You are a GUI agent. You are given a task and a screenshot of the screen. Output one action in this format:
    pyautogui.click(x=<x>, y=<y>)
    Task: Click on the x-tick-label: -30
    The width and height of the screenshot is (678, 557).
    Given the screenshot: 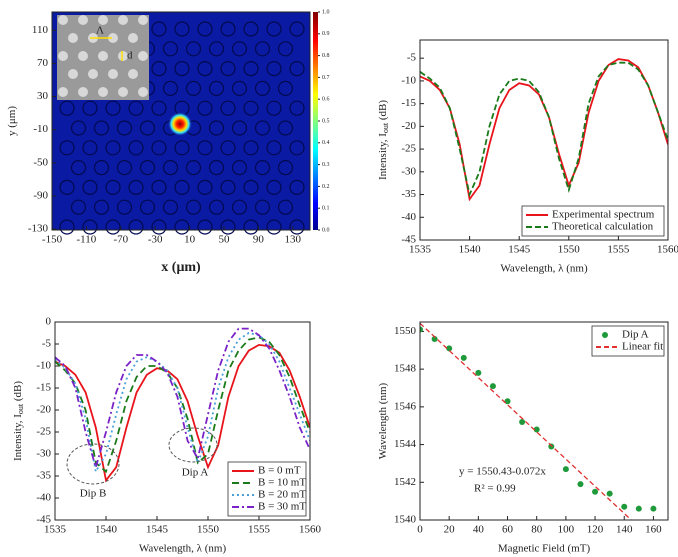 What is the action you would take?
    pyautogui.click(x=155, y=240)
    